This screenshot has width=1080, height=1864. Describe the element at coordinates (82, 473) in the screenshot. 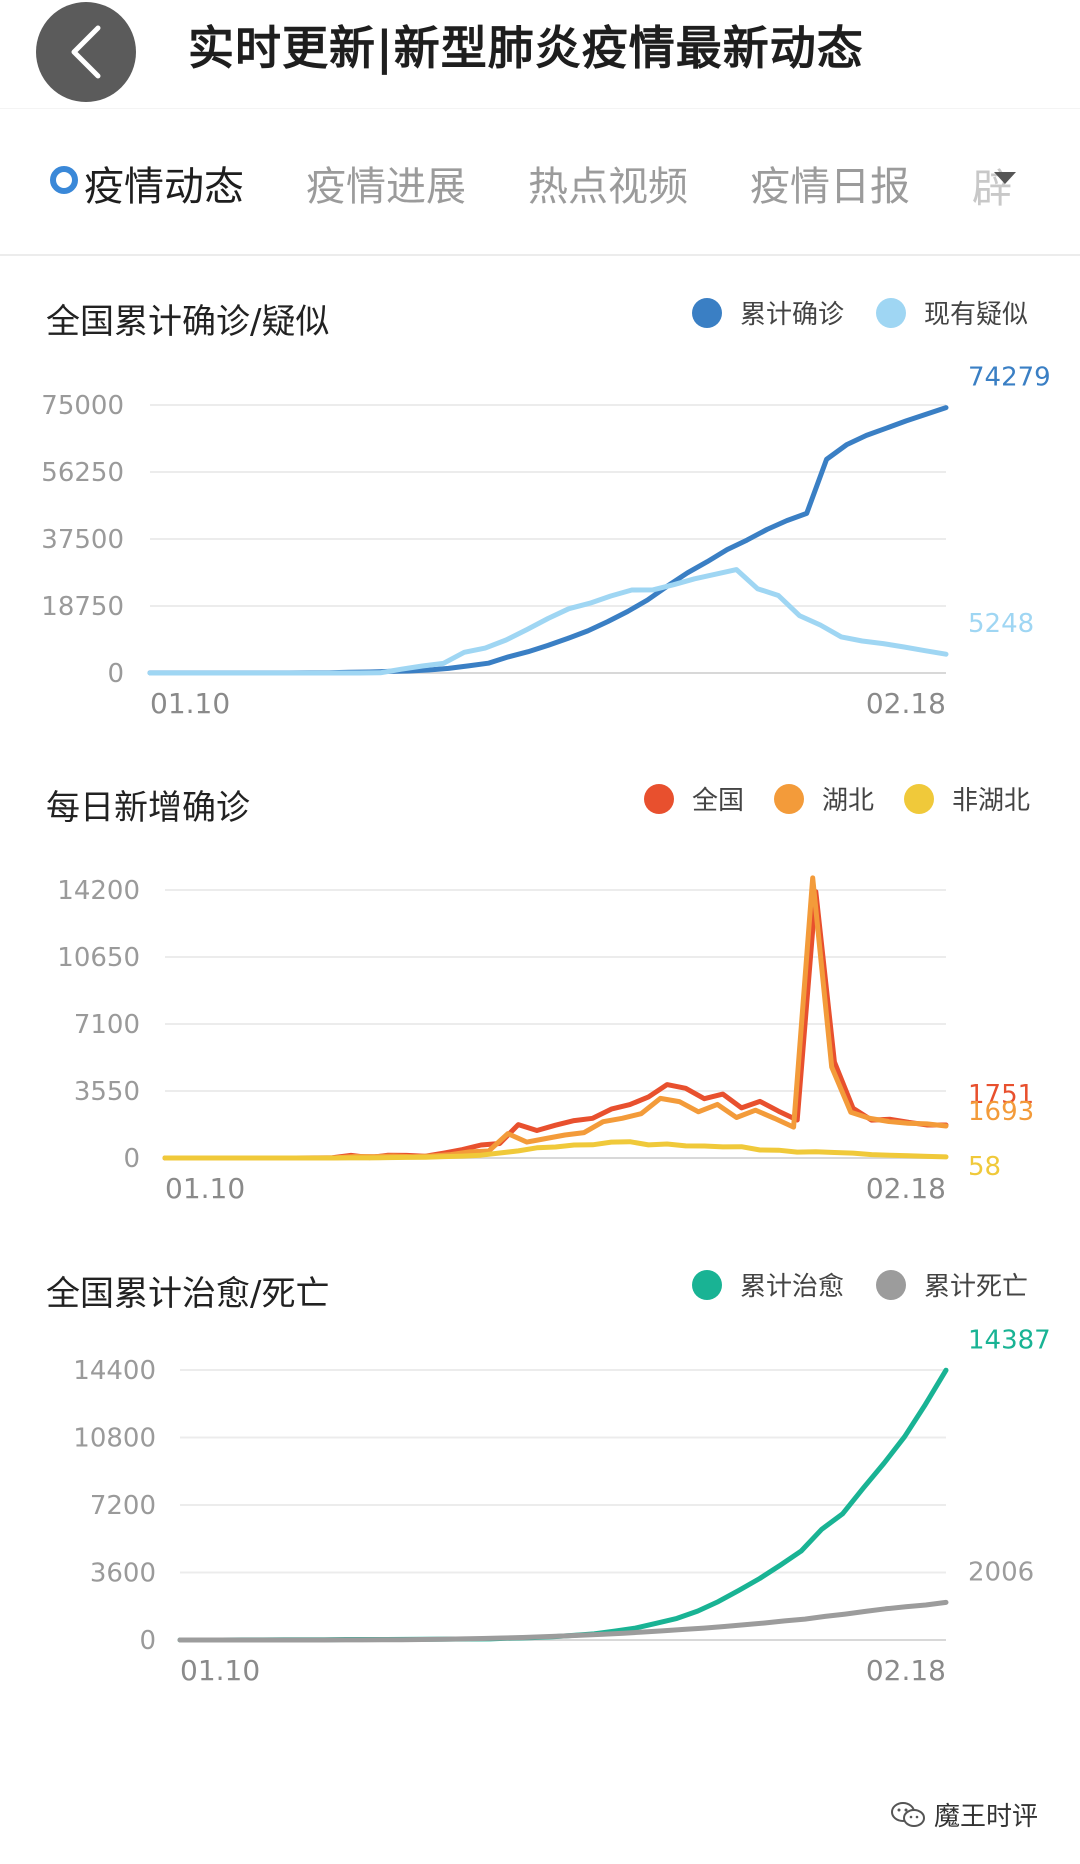

I see `y-tick-label: 56250` at that location.